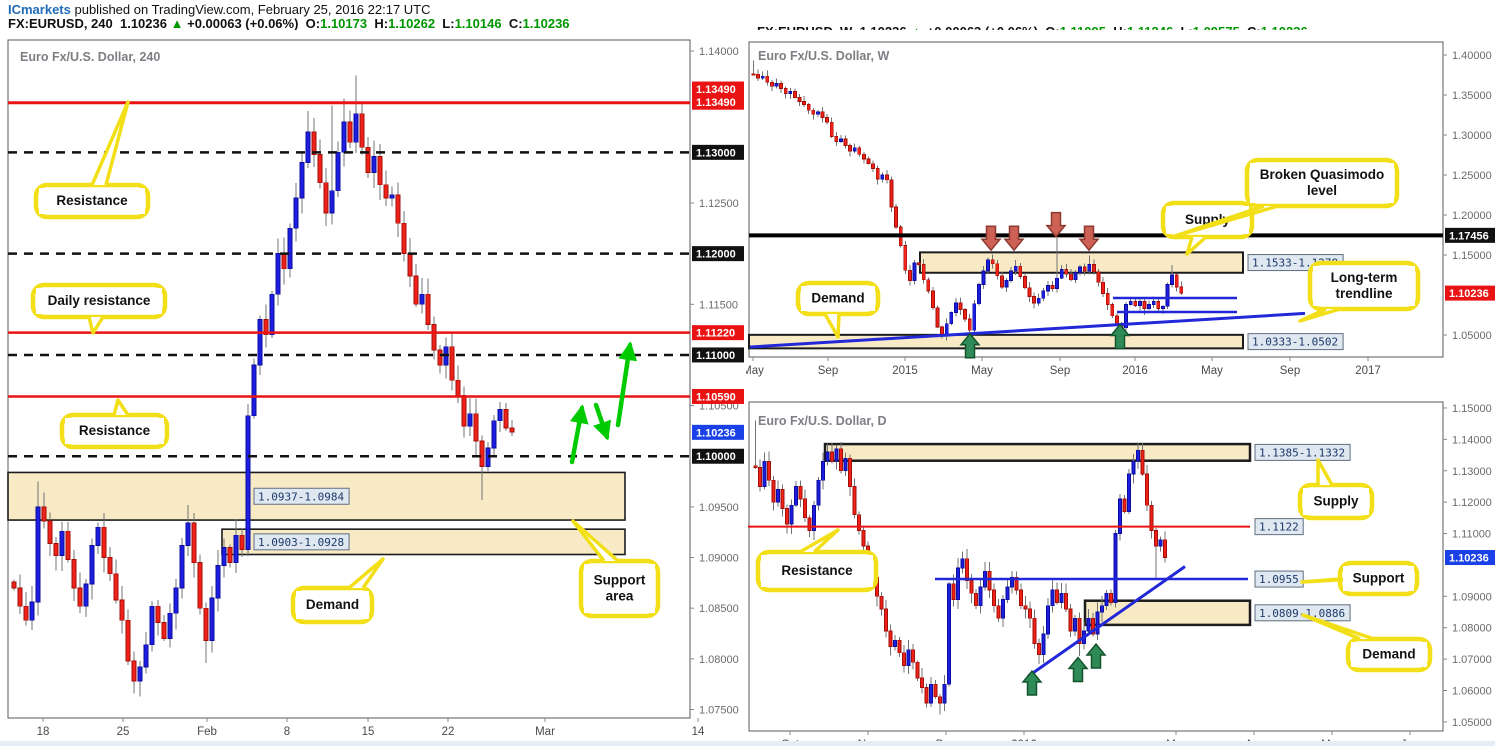 This screenshot has width=1495, height=746. I want to click on high-label: H:, so click(381, 23).